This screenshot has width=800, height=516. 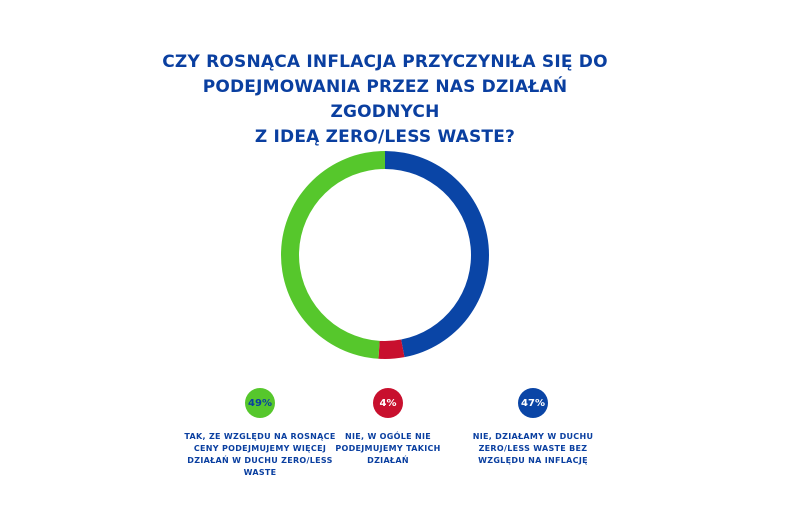 I want to click on legend-badge-green: 49%, so click(x=260, y=403).